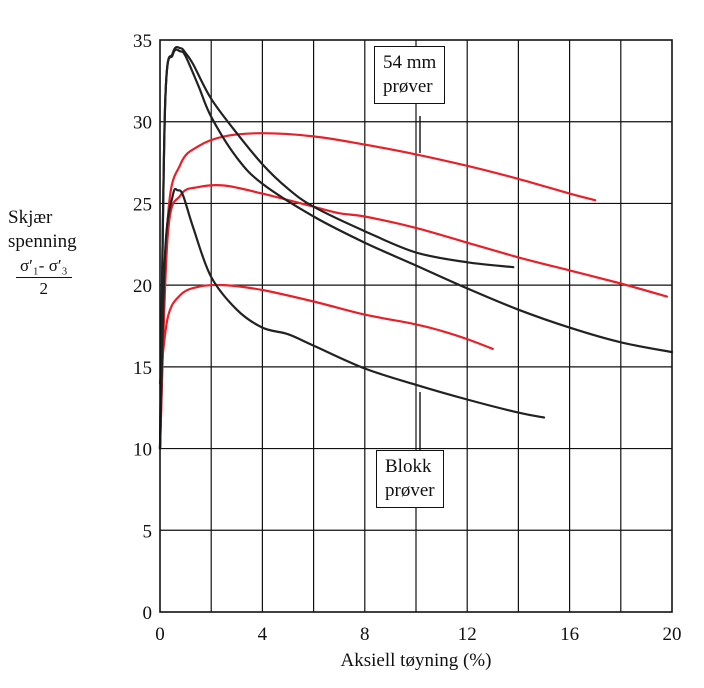  Describe the element at coordinates (148, 531) in the screenshot. I see `y-tick-label: 5` at that location.